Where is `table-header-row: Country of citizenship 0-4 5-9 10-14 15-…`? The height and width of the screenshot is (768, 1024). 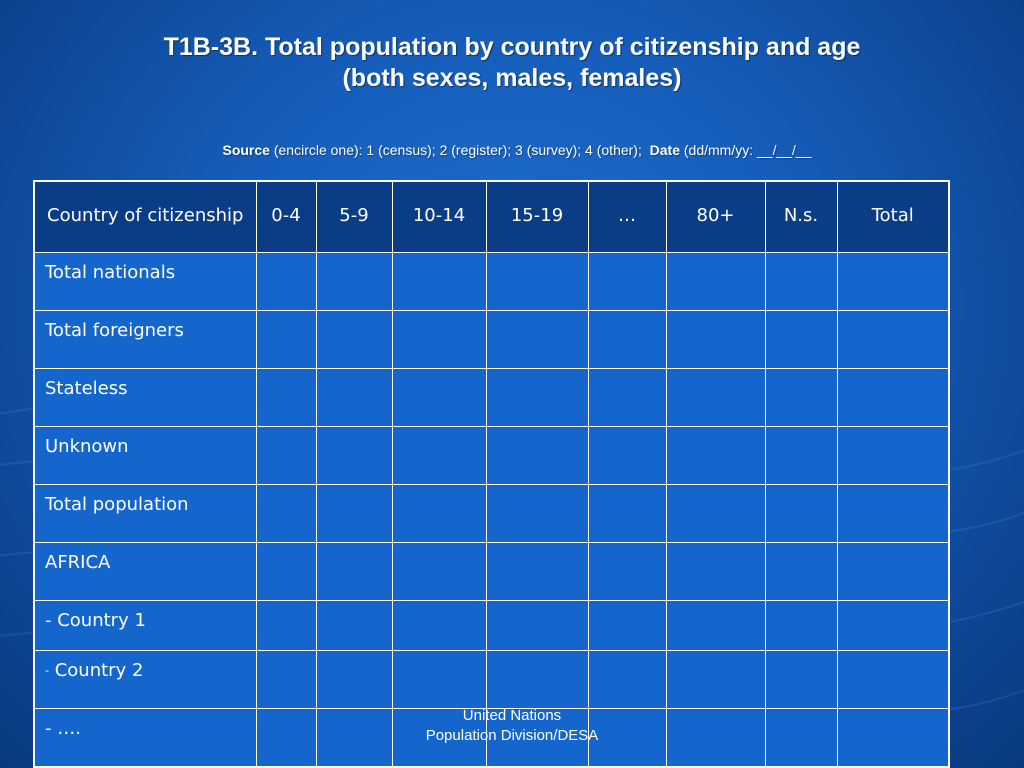 table-header-row: Country of citizenship 0-4 5-9 10-14 15-… is located at coordinates (491, 216).